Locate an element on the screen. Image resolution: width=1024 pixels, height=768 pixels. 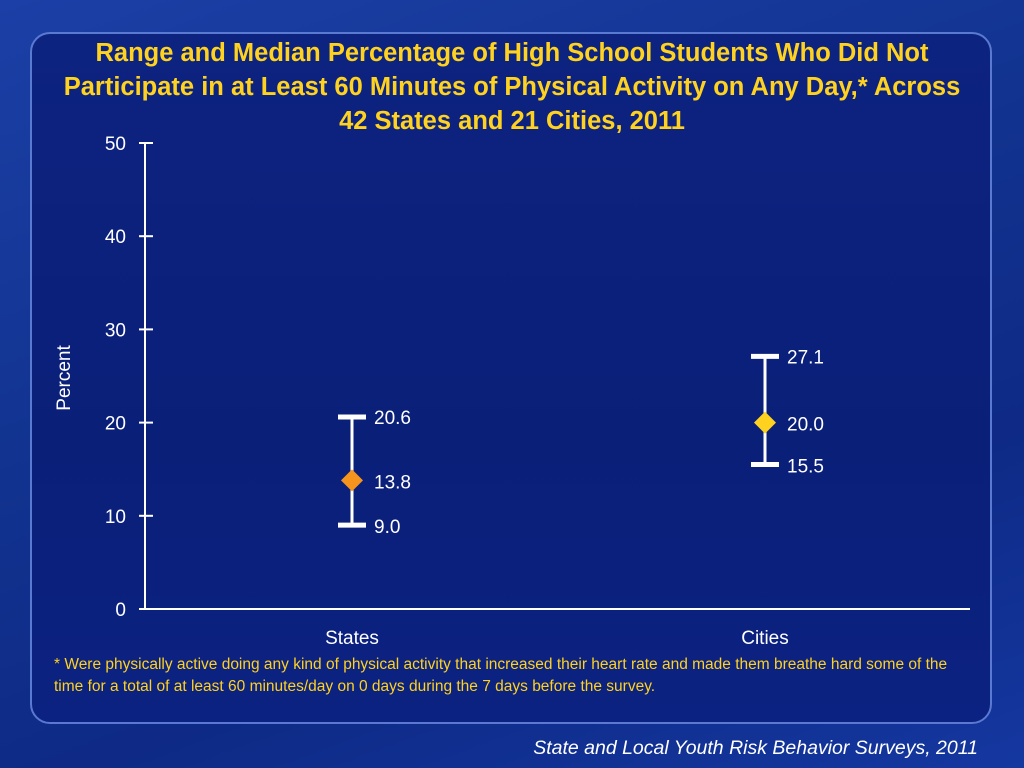
y-tick-label: 50 is located at coordinates (115, 144).